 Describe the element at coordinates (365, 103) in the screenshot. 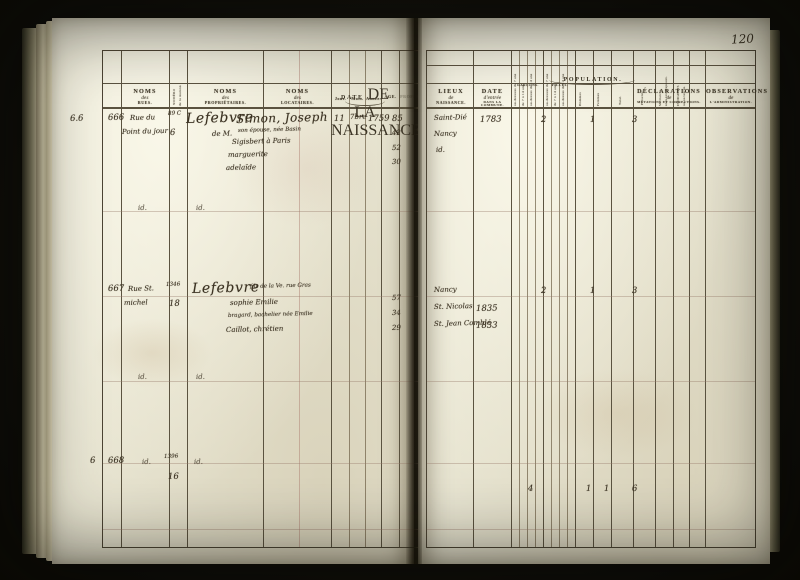

I see `date-swash-ornament` at that location.